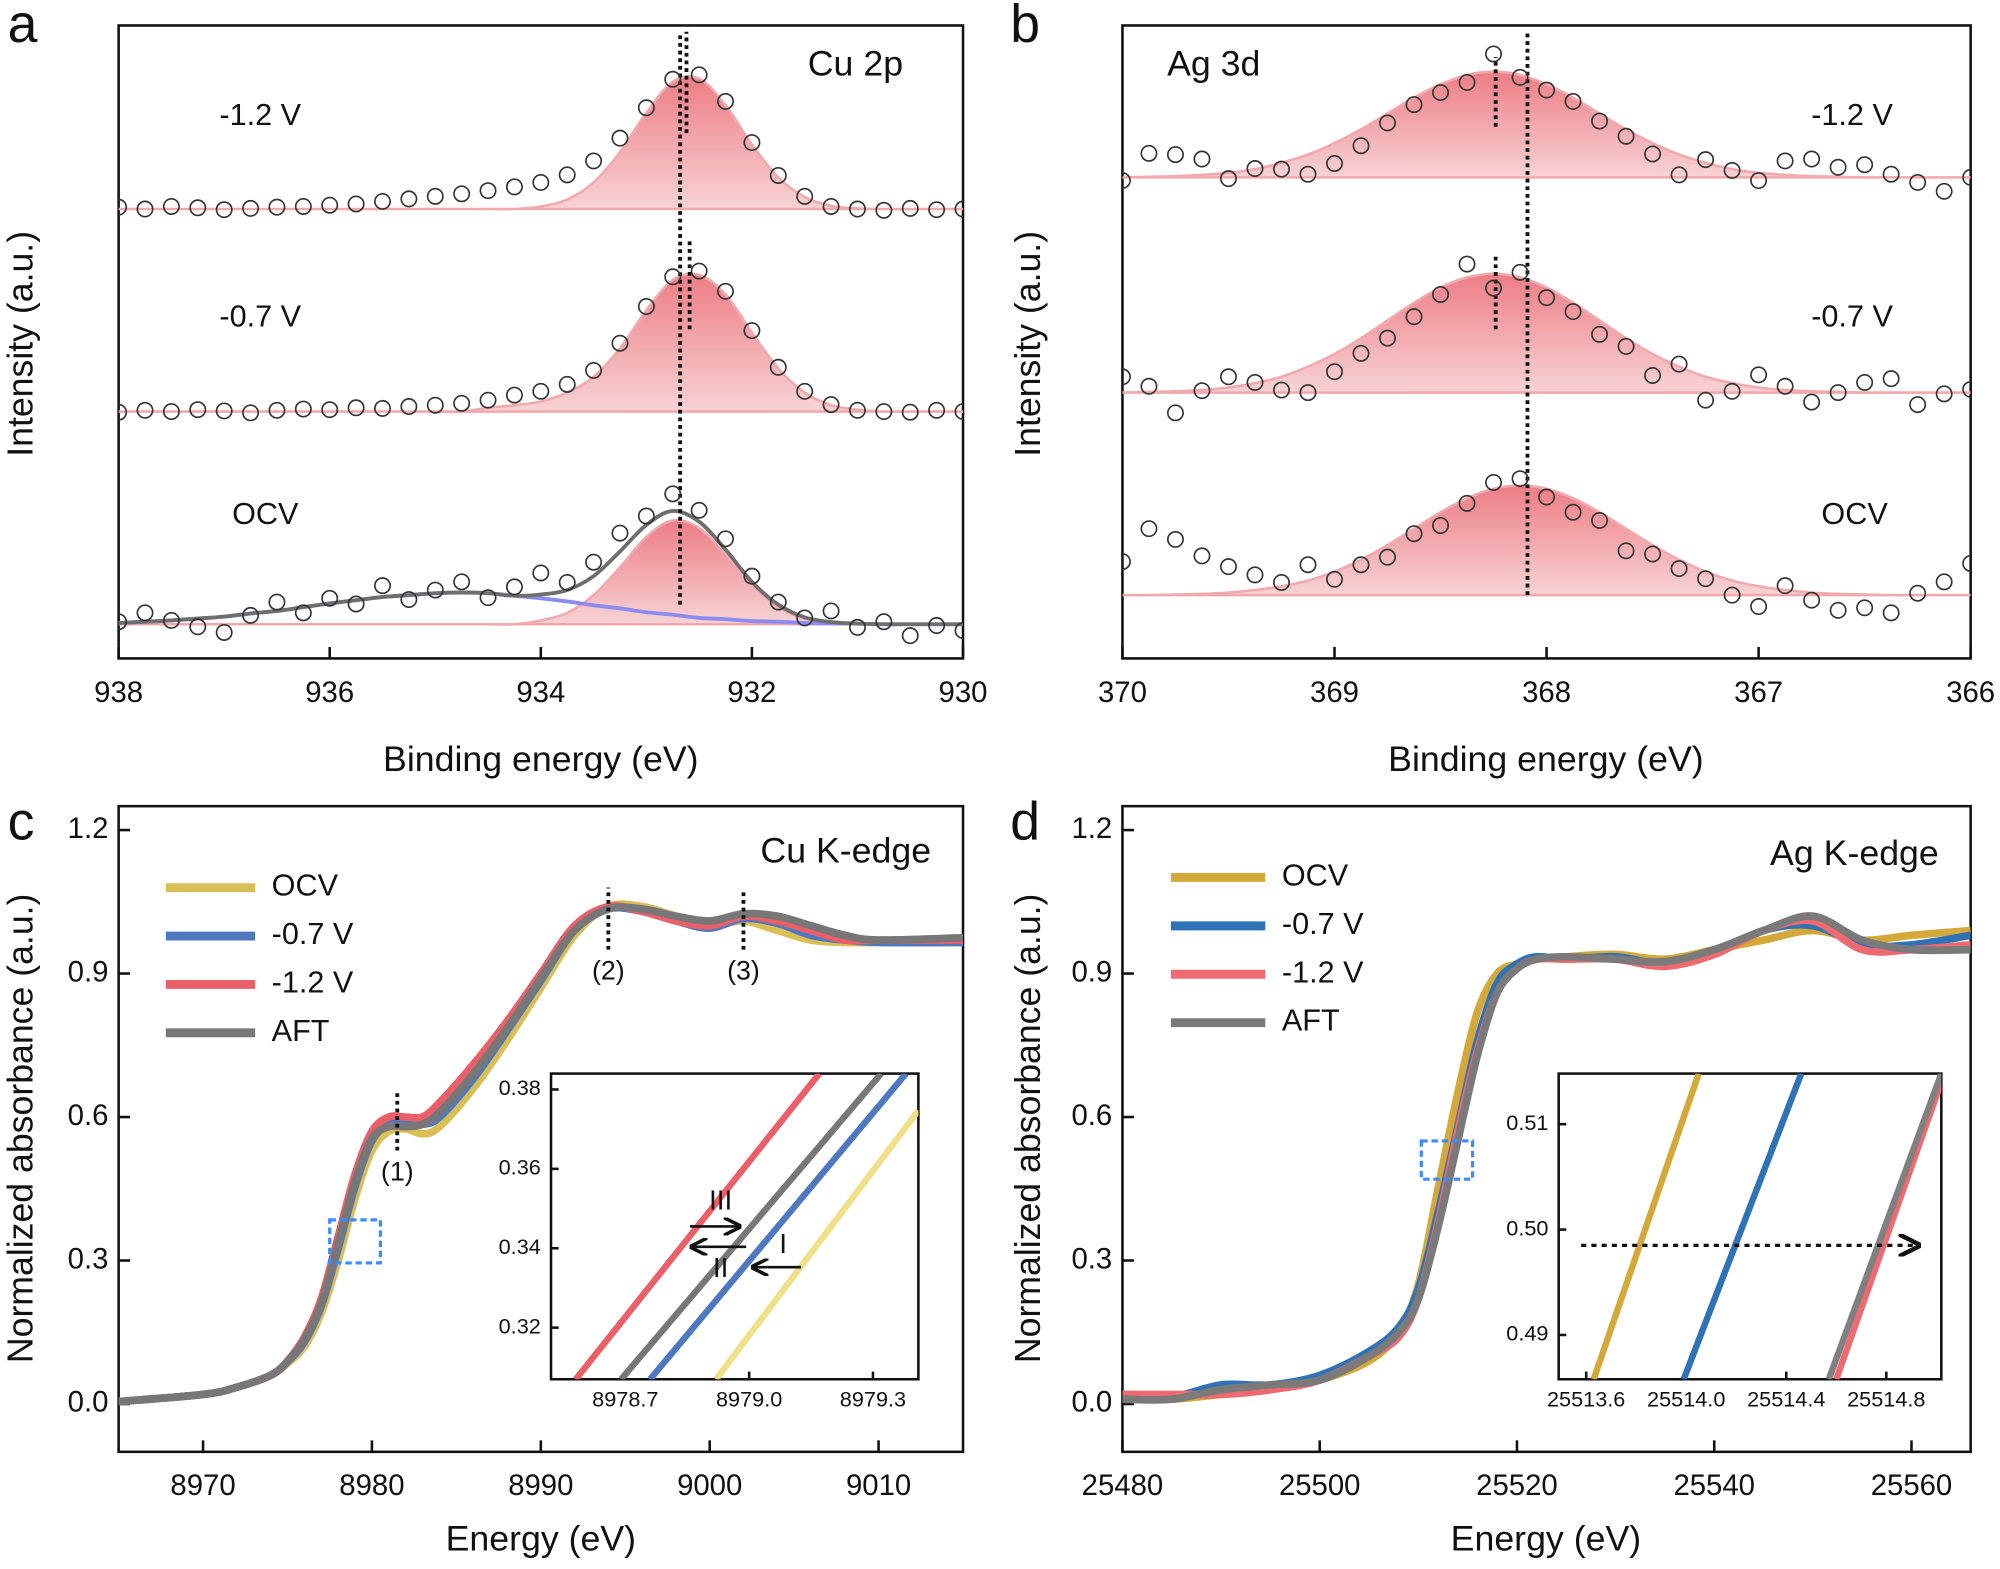 Image resolution: width=2000 pixels, height=1569 pixels. Describe the element at coordinates (608, 971) in the screenshot. I see `peak-label: (2)` at that location.